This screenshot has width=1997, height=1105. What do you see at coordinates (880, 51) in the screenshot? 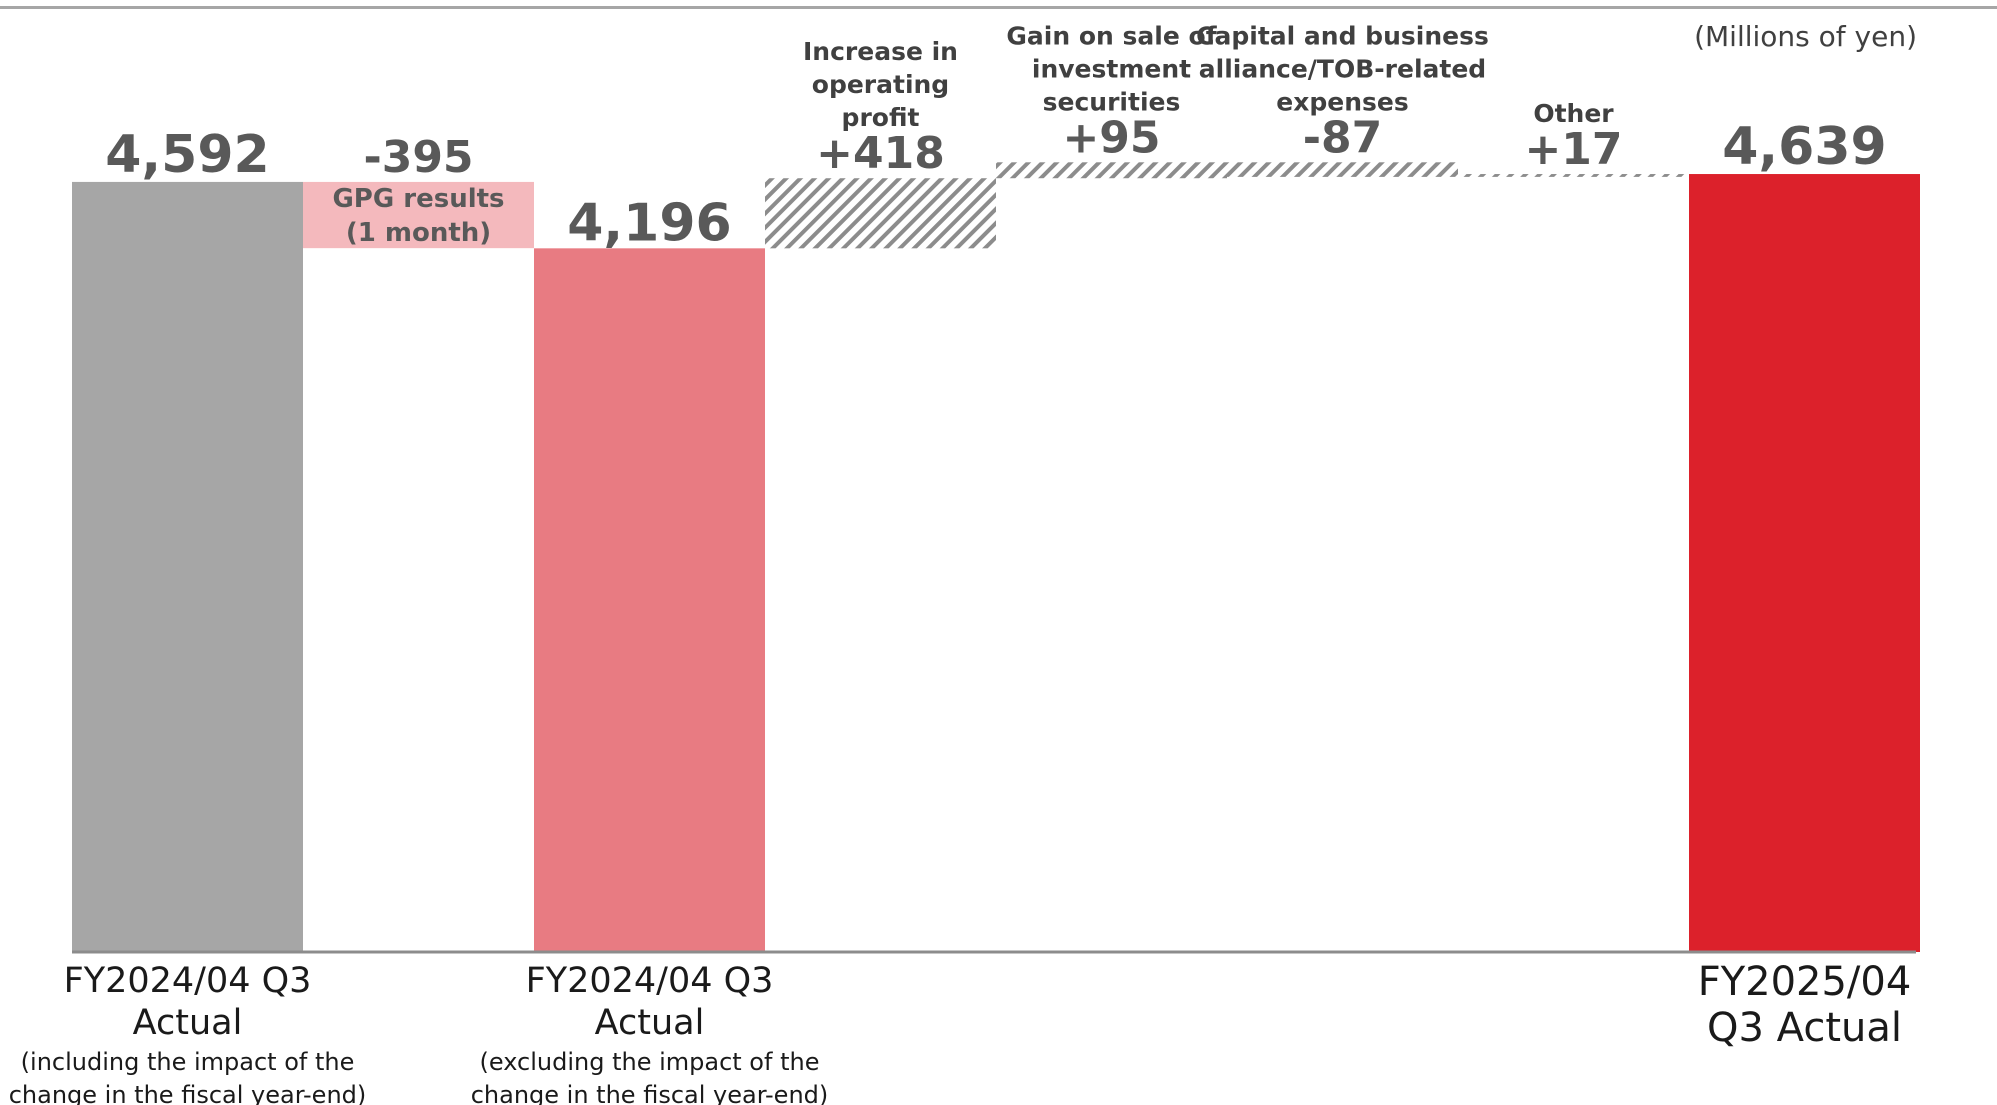
I see `category-top-label-line: Increase in` at bounding box center [880, 51].